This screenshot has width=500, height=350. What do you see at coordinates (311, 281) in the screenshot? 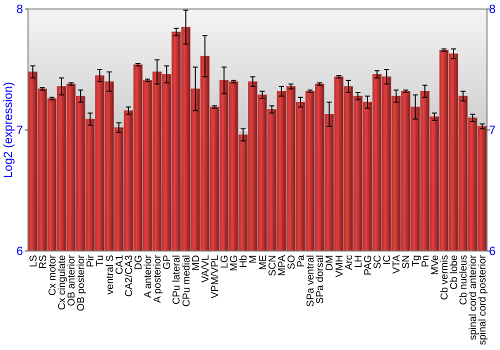
I see `x-tick-label: SPa ventral` at bounding box center [311, 281].